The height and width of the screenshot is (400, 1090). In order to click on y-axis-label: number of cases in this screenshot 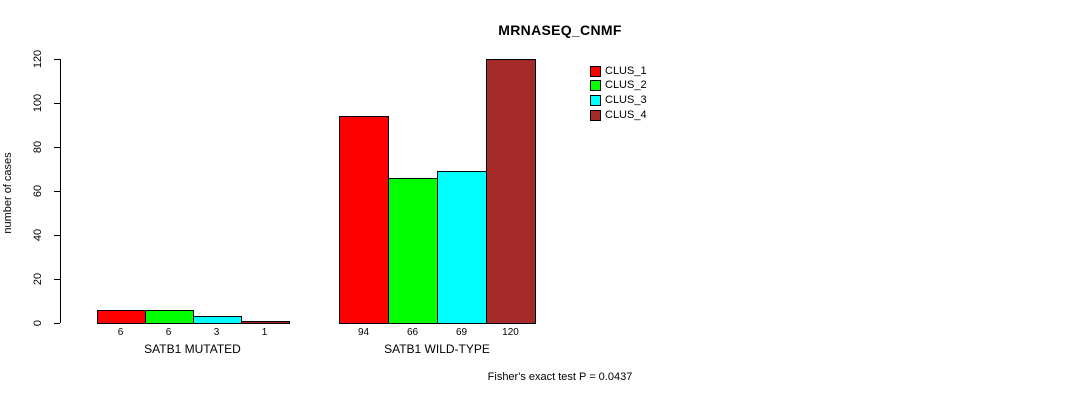, I will do `click(8, 193)`.